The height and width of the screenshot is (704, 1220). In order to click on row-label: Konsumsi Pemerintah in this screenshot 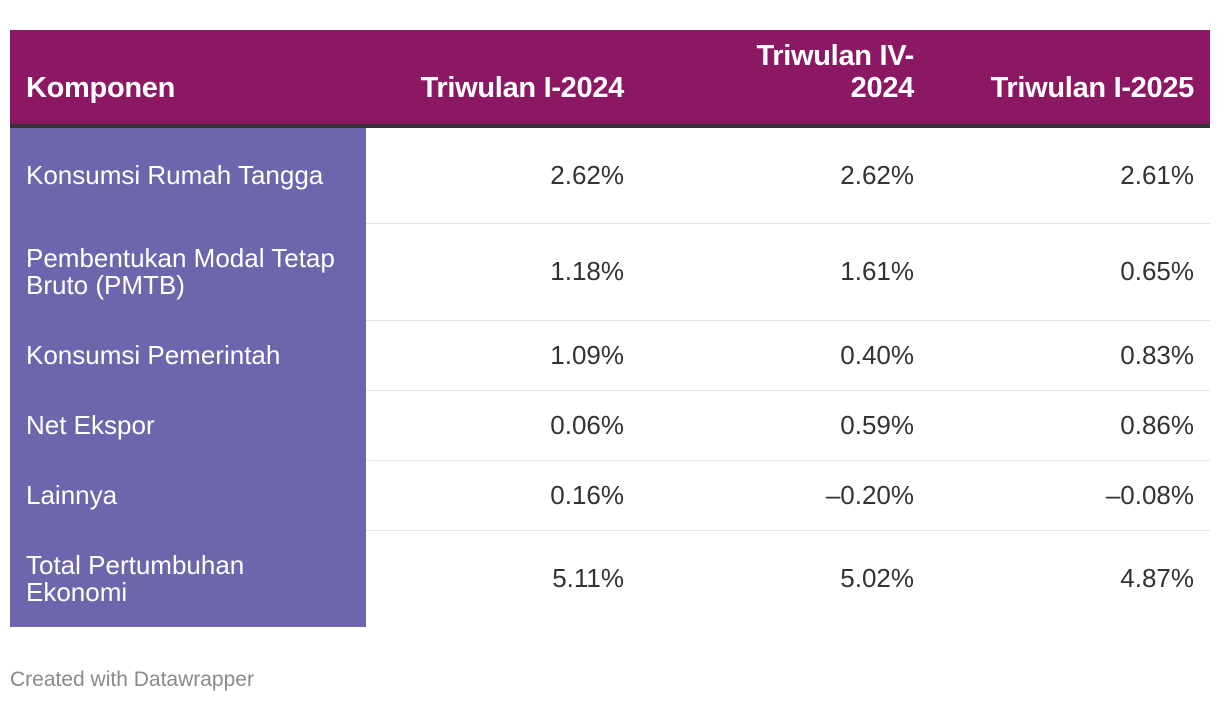, I will do `click(188, 354)`.